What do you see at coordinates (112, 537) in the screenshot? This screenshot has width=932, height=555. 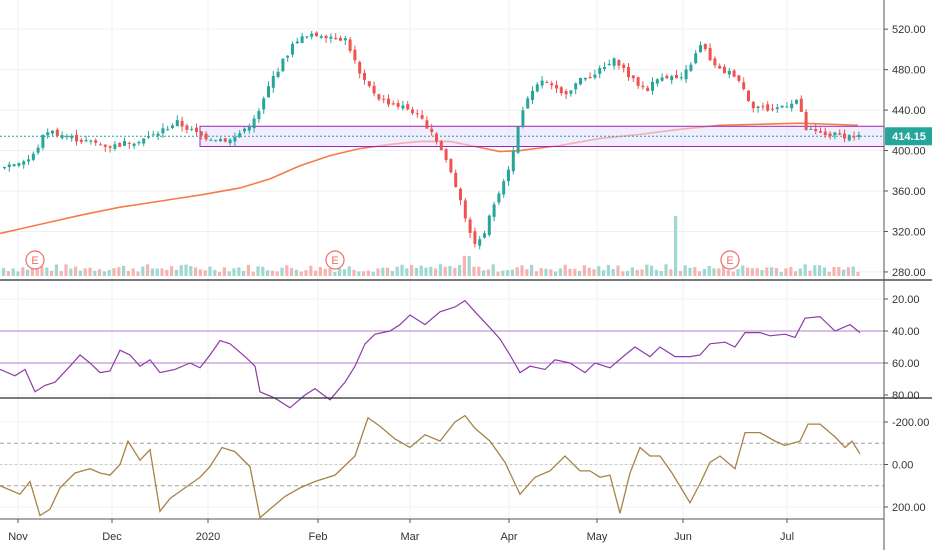 I see `time-tick-label: Dec` at bounding box center [112, 537].